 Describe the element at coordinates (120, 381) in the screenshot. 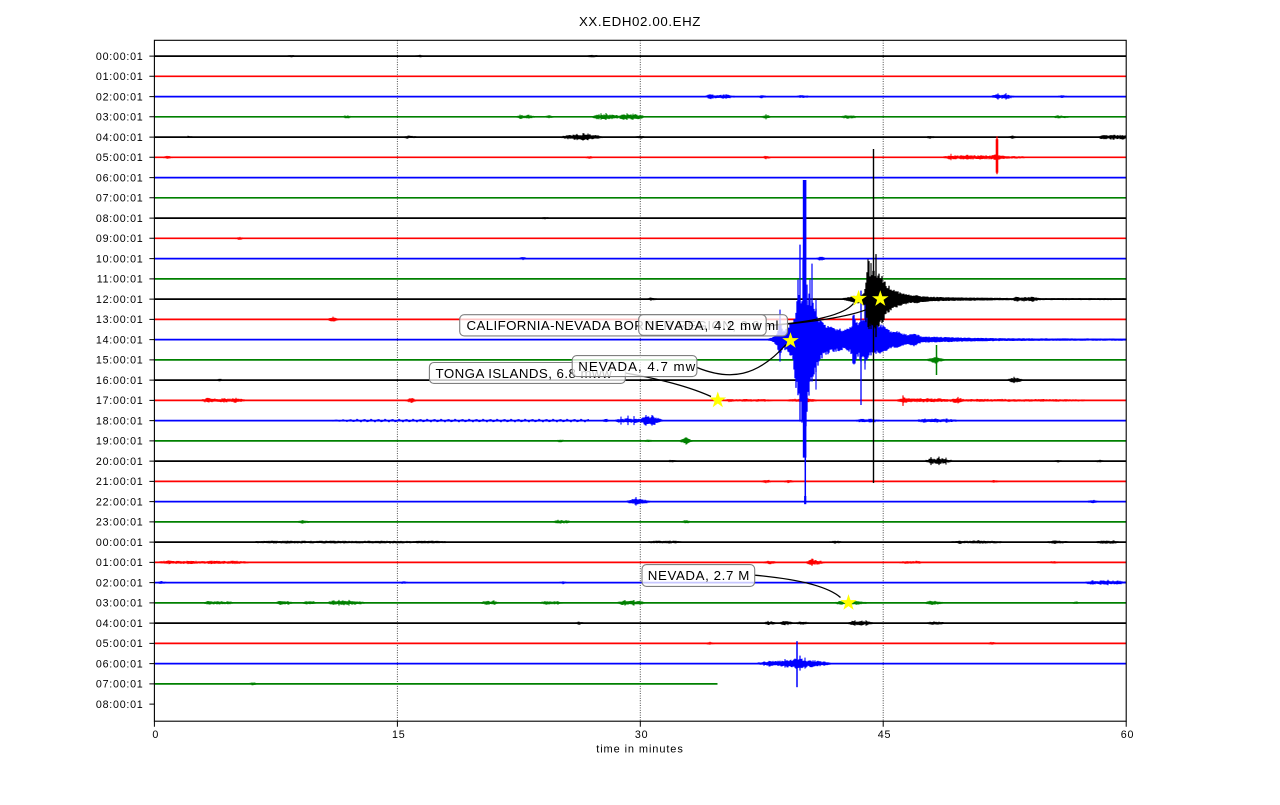

I see `svg-text: 16:00:01` at that location.